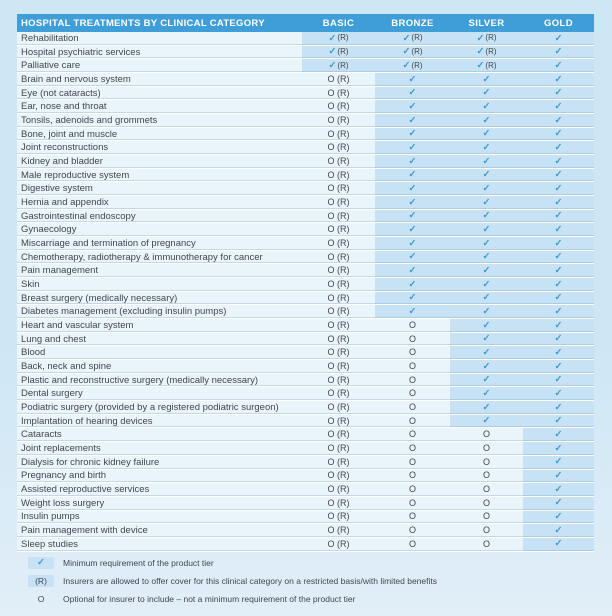 This screenshot has height=616, width=612. What do you see at coordinates (159, 134) in the screenshot?
I see `row-category-label: Bone, joint and muscle` at bounding box center [159, 134].